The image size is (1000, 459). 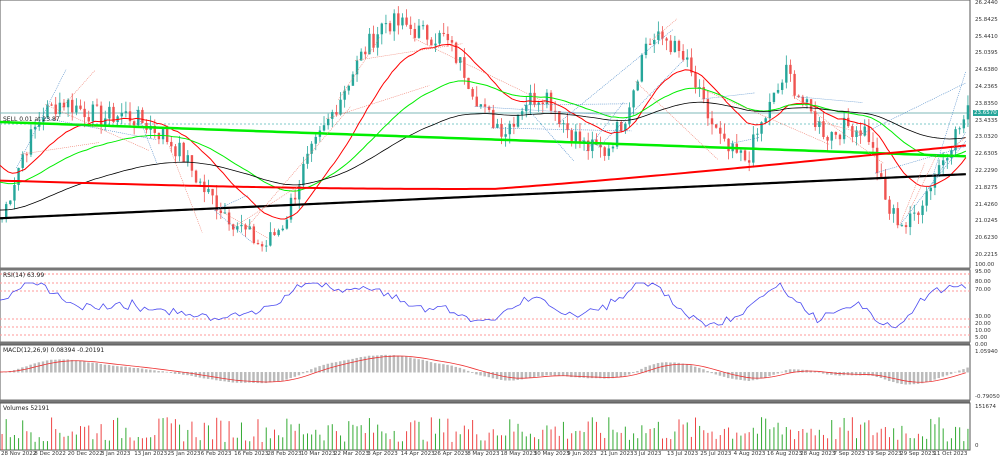 I want to click on date-tick: 11 Oct 2023, so click(x=950, y=454).